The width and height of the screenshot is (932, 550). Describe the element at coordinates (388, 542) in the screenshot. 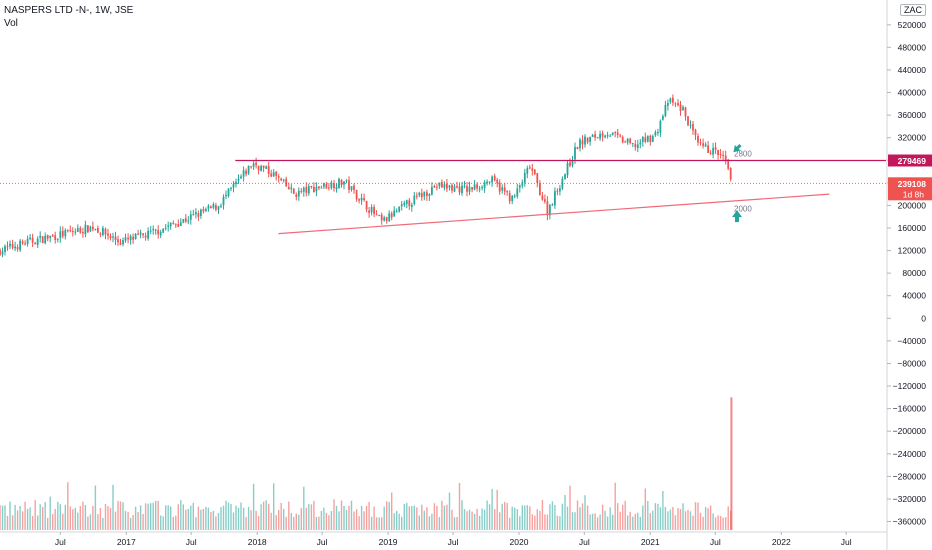

I see `time-tick-label: 2019` at that location.